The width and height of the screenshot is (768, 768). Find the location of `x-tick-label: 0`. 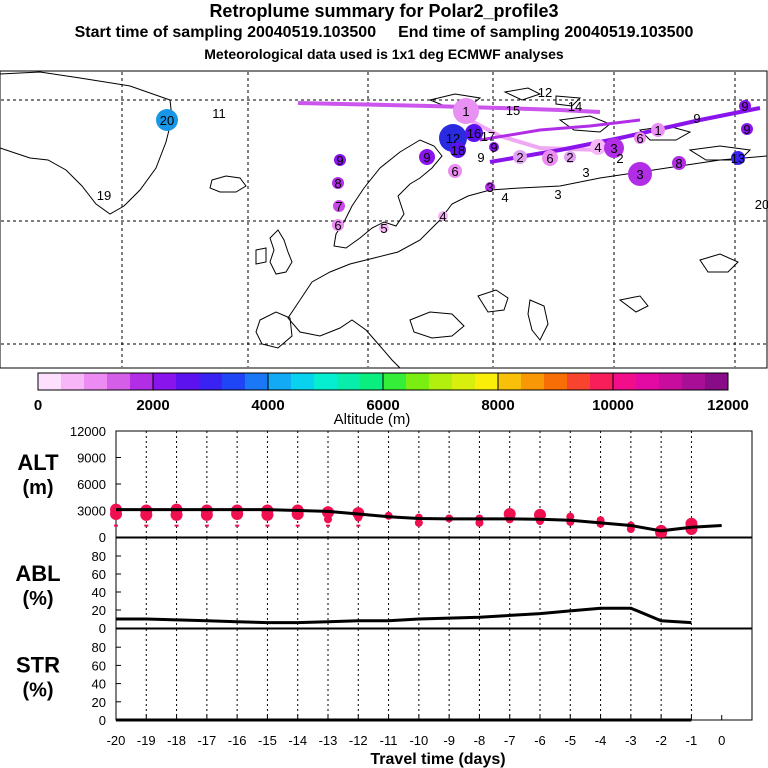

x-tick-label: 0 is located at coordinates (721, 740).